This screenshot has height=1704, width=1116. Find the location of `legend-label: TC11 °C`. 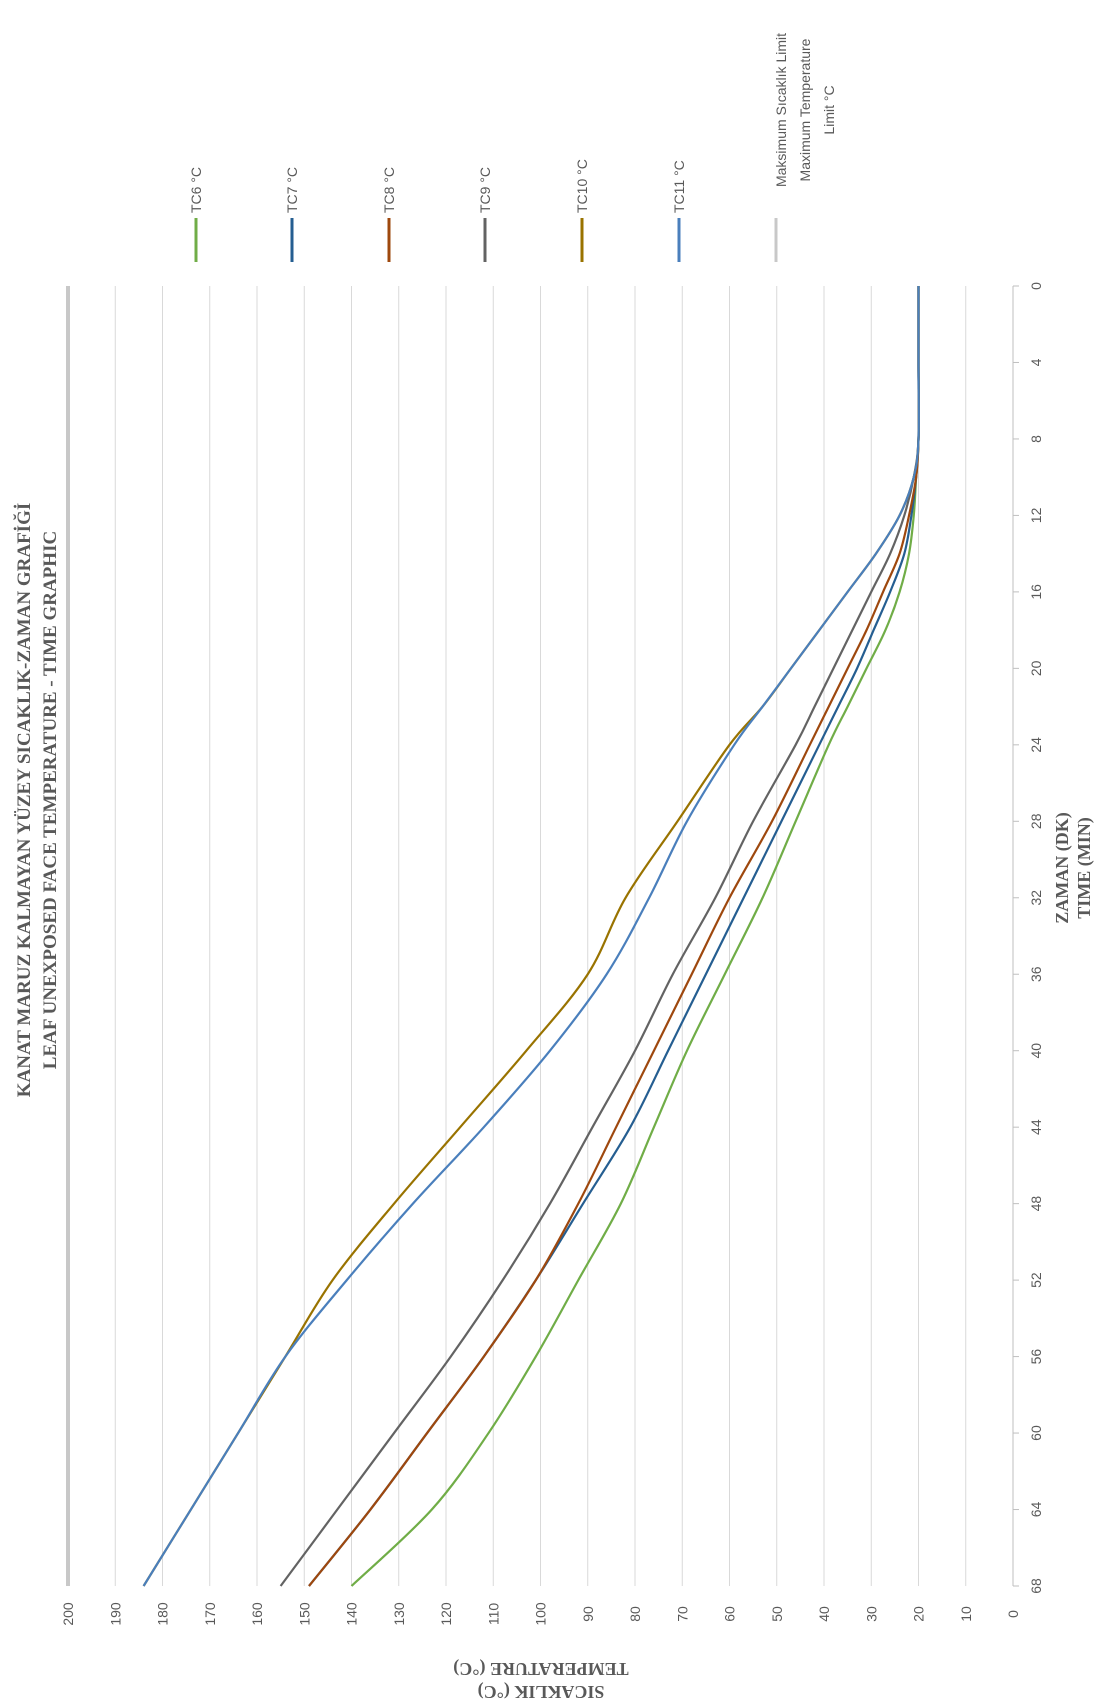

legend-label: TC11 °C is located at coordinates (679, 186).